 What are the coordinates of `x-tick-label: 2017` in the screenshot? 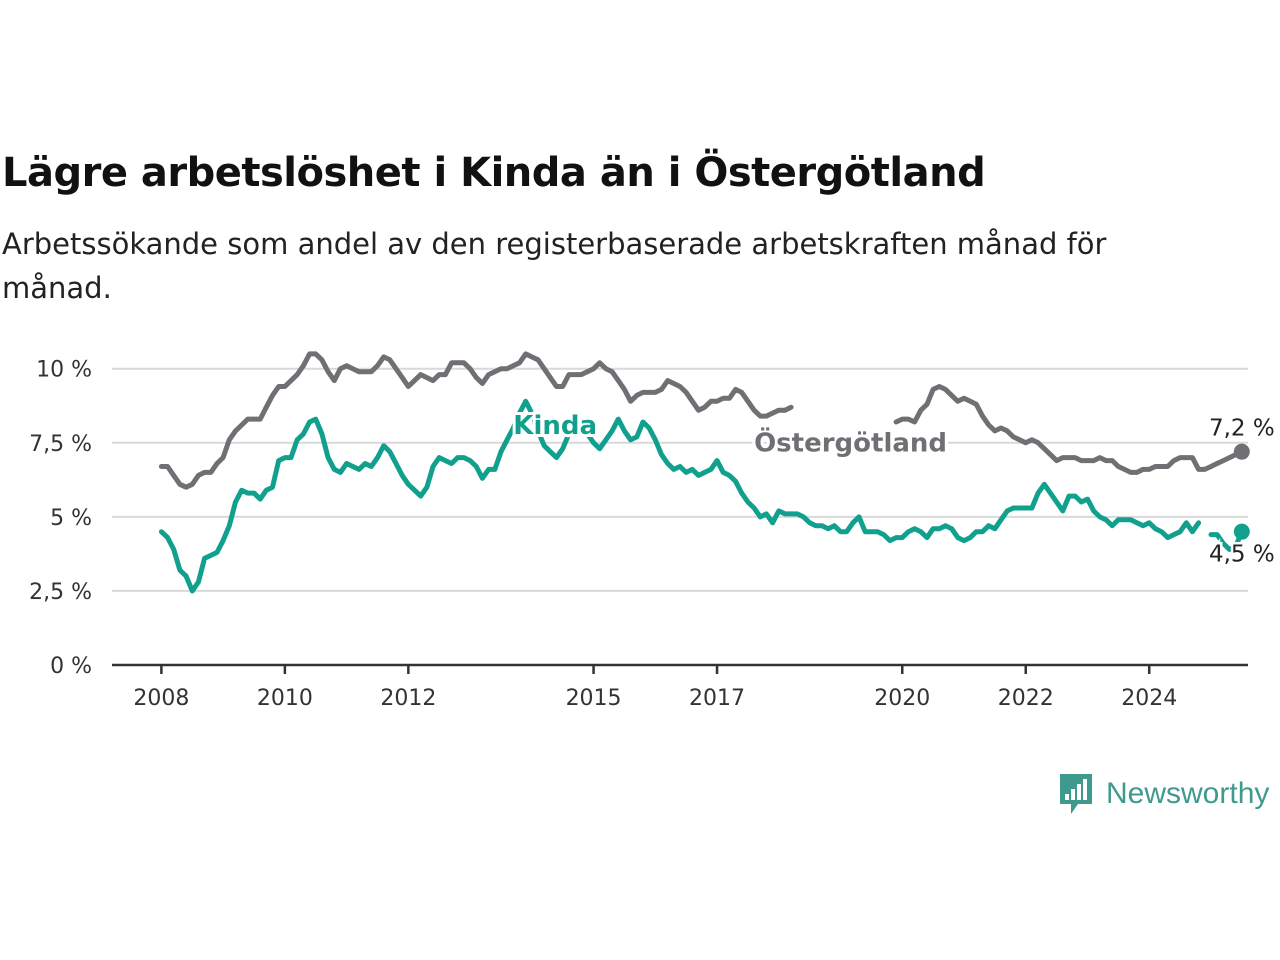 It's located at (717, 698).